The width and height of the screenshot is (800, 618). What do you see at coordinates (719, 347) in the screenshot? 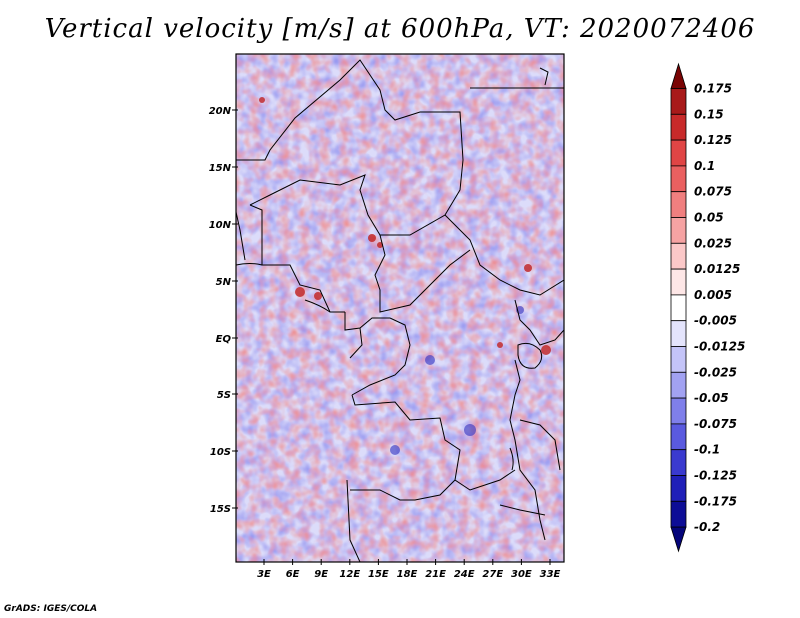
I see `colorbar-label: -0.0125` at bounding box center [719, 347].